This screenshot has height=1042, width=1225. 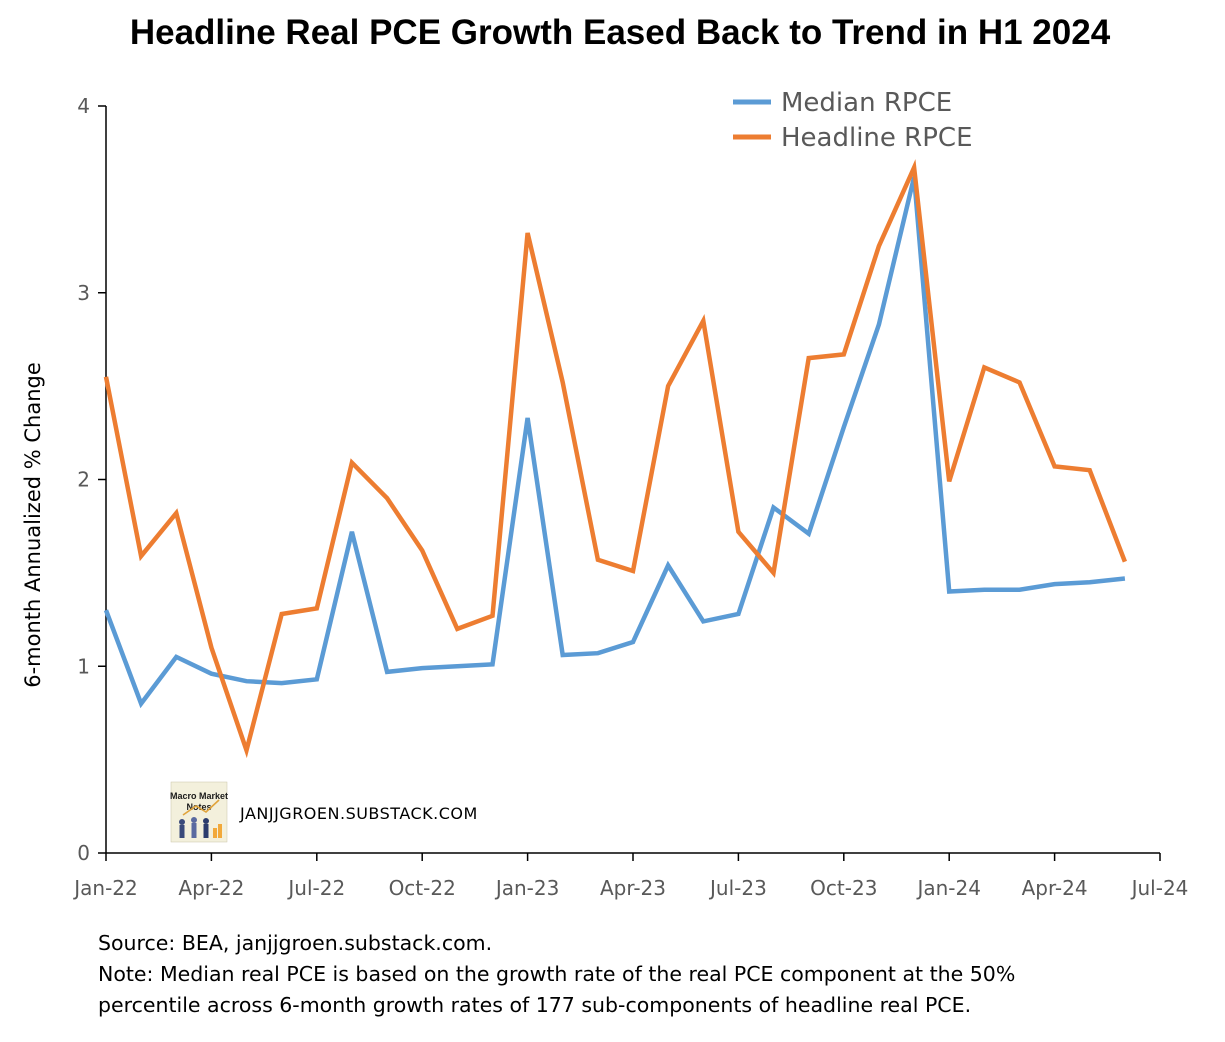 I want to click on x-tick-label: Jan-23, so click(x=527, y=888).